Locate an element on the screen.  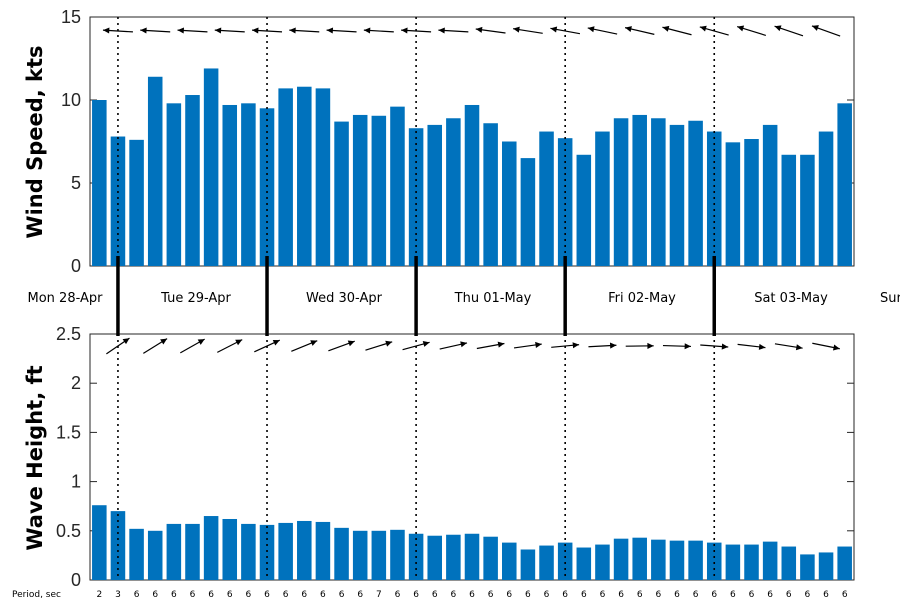
y-tick-label: 1.5 is located at coordinates (68, 432).